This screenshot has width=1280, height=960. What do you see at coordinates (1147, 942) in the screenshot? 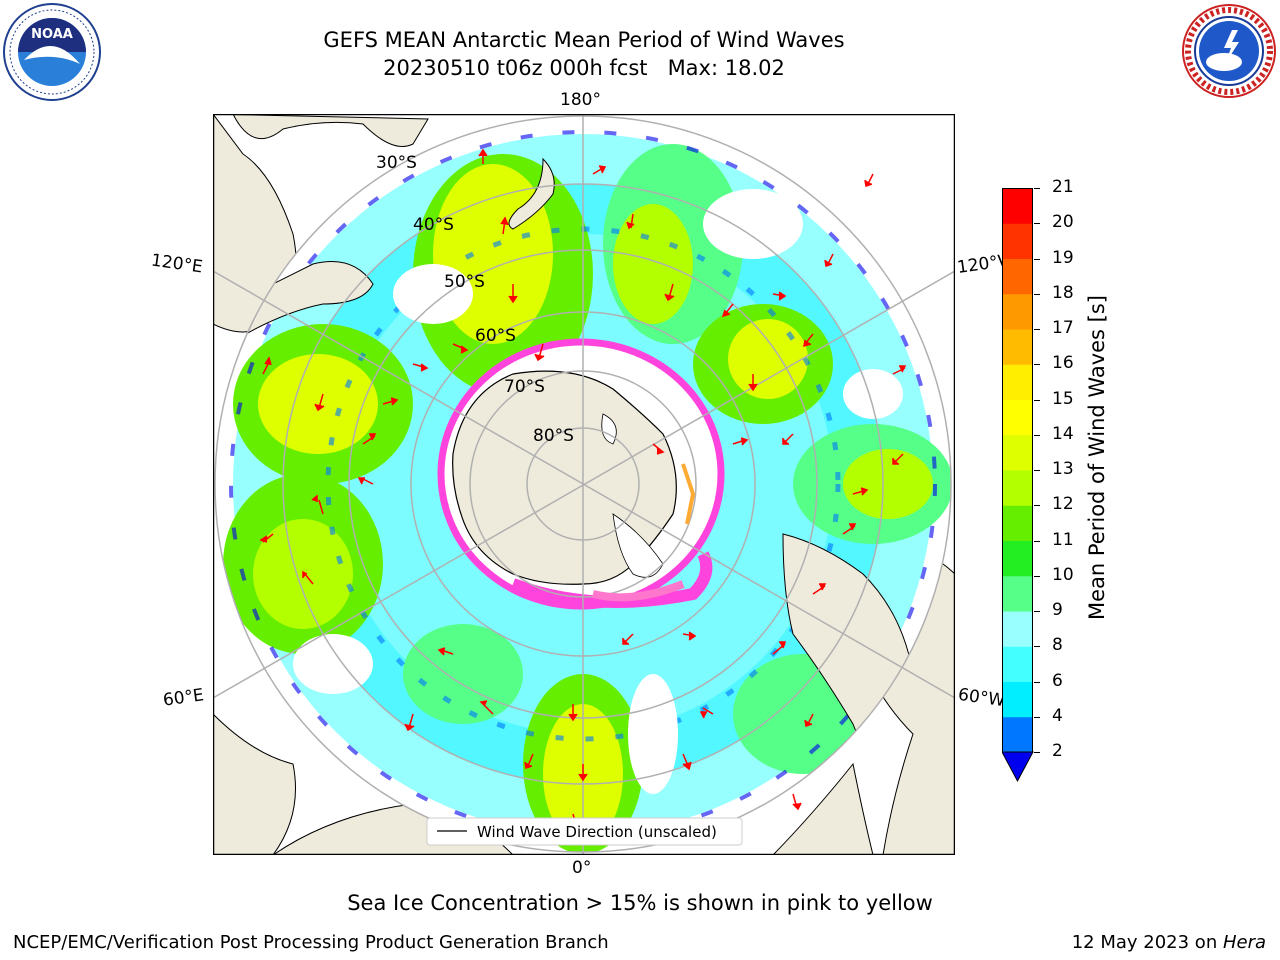
I see `footer-date-text: 12 May 2023 on` at bounding box center [1147, 942].